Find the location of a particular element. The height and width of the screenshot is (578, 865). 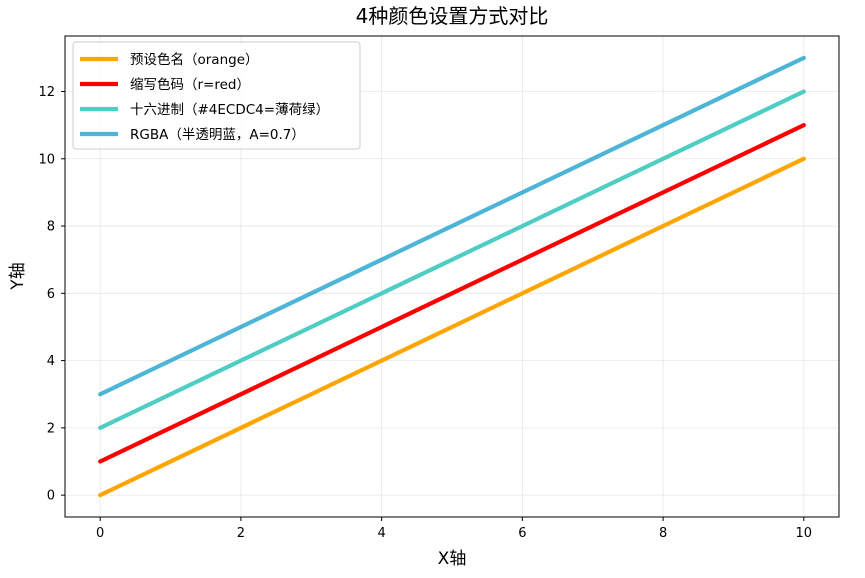

y-axis-label: Y轴 is located at coordinates (18, 276).